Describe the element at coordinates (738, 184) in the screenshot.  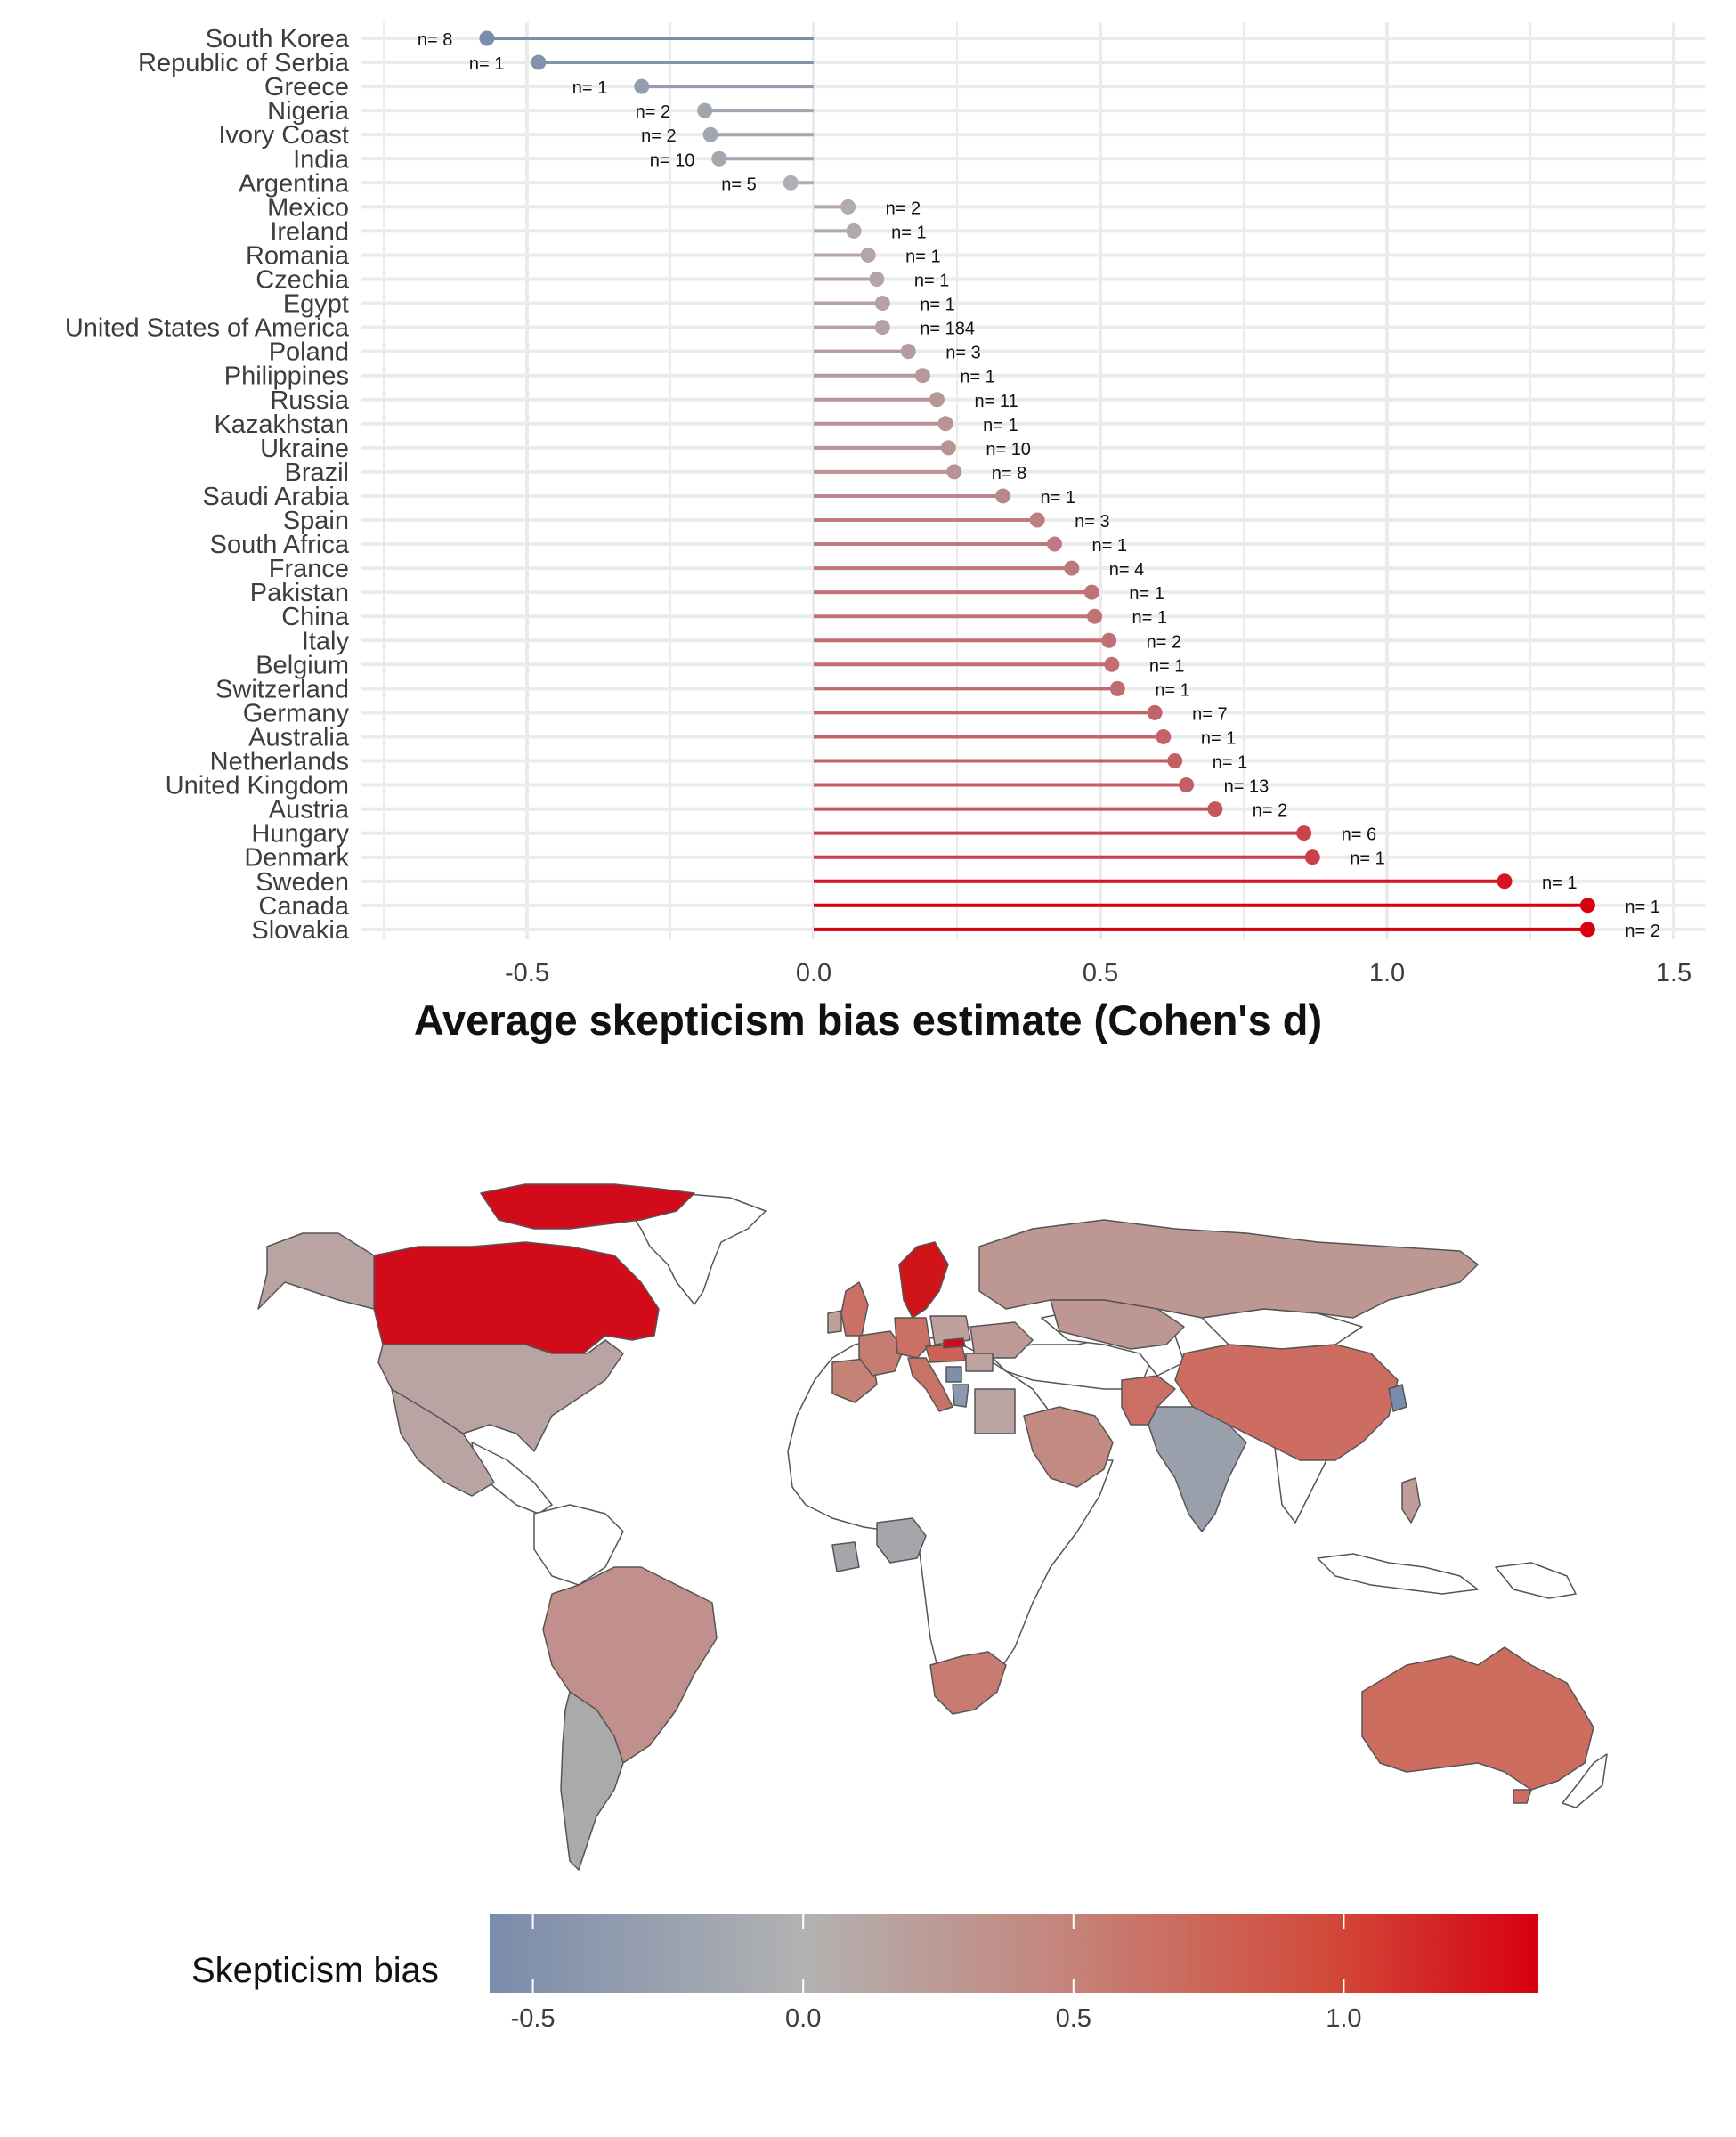
I see `n-label: n= 5` at that location.